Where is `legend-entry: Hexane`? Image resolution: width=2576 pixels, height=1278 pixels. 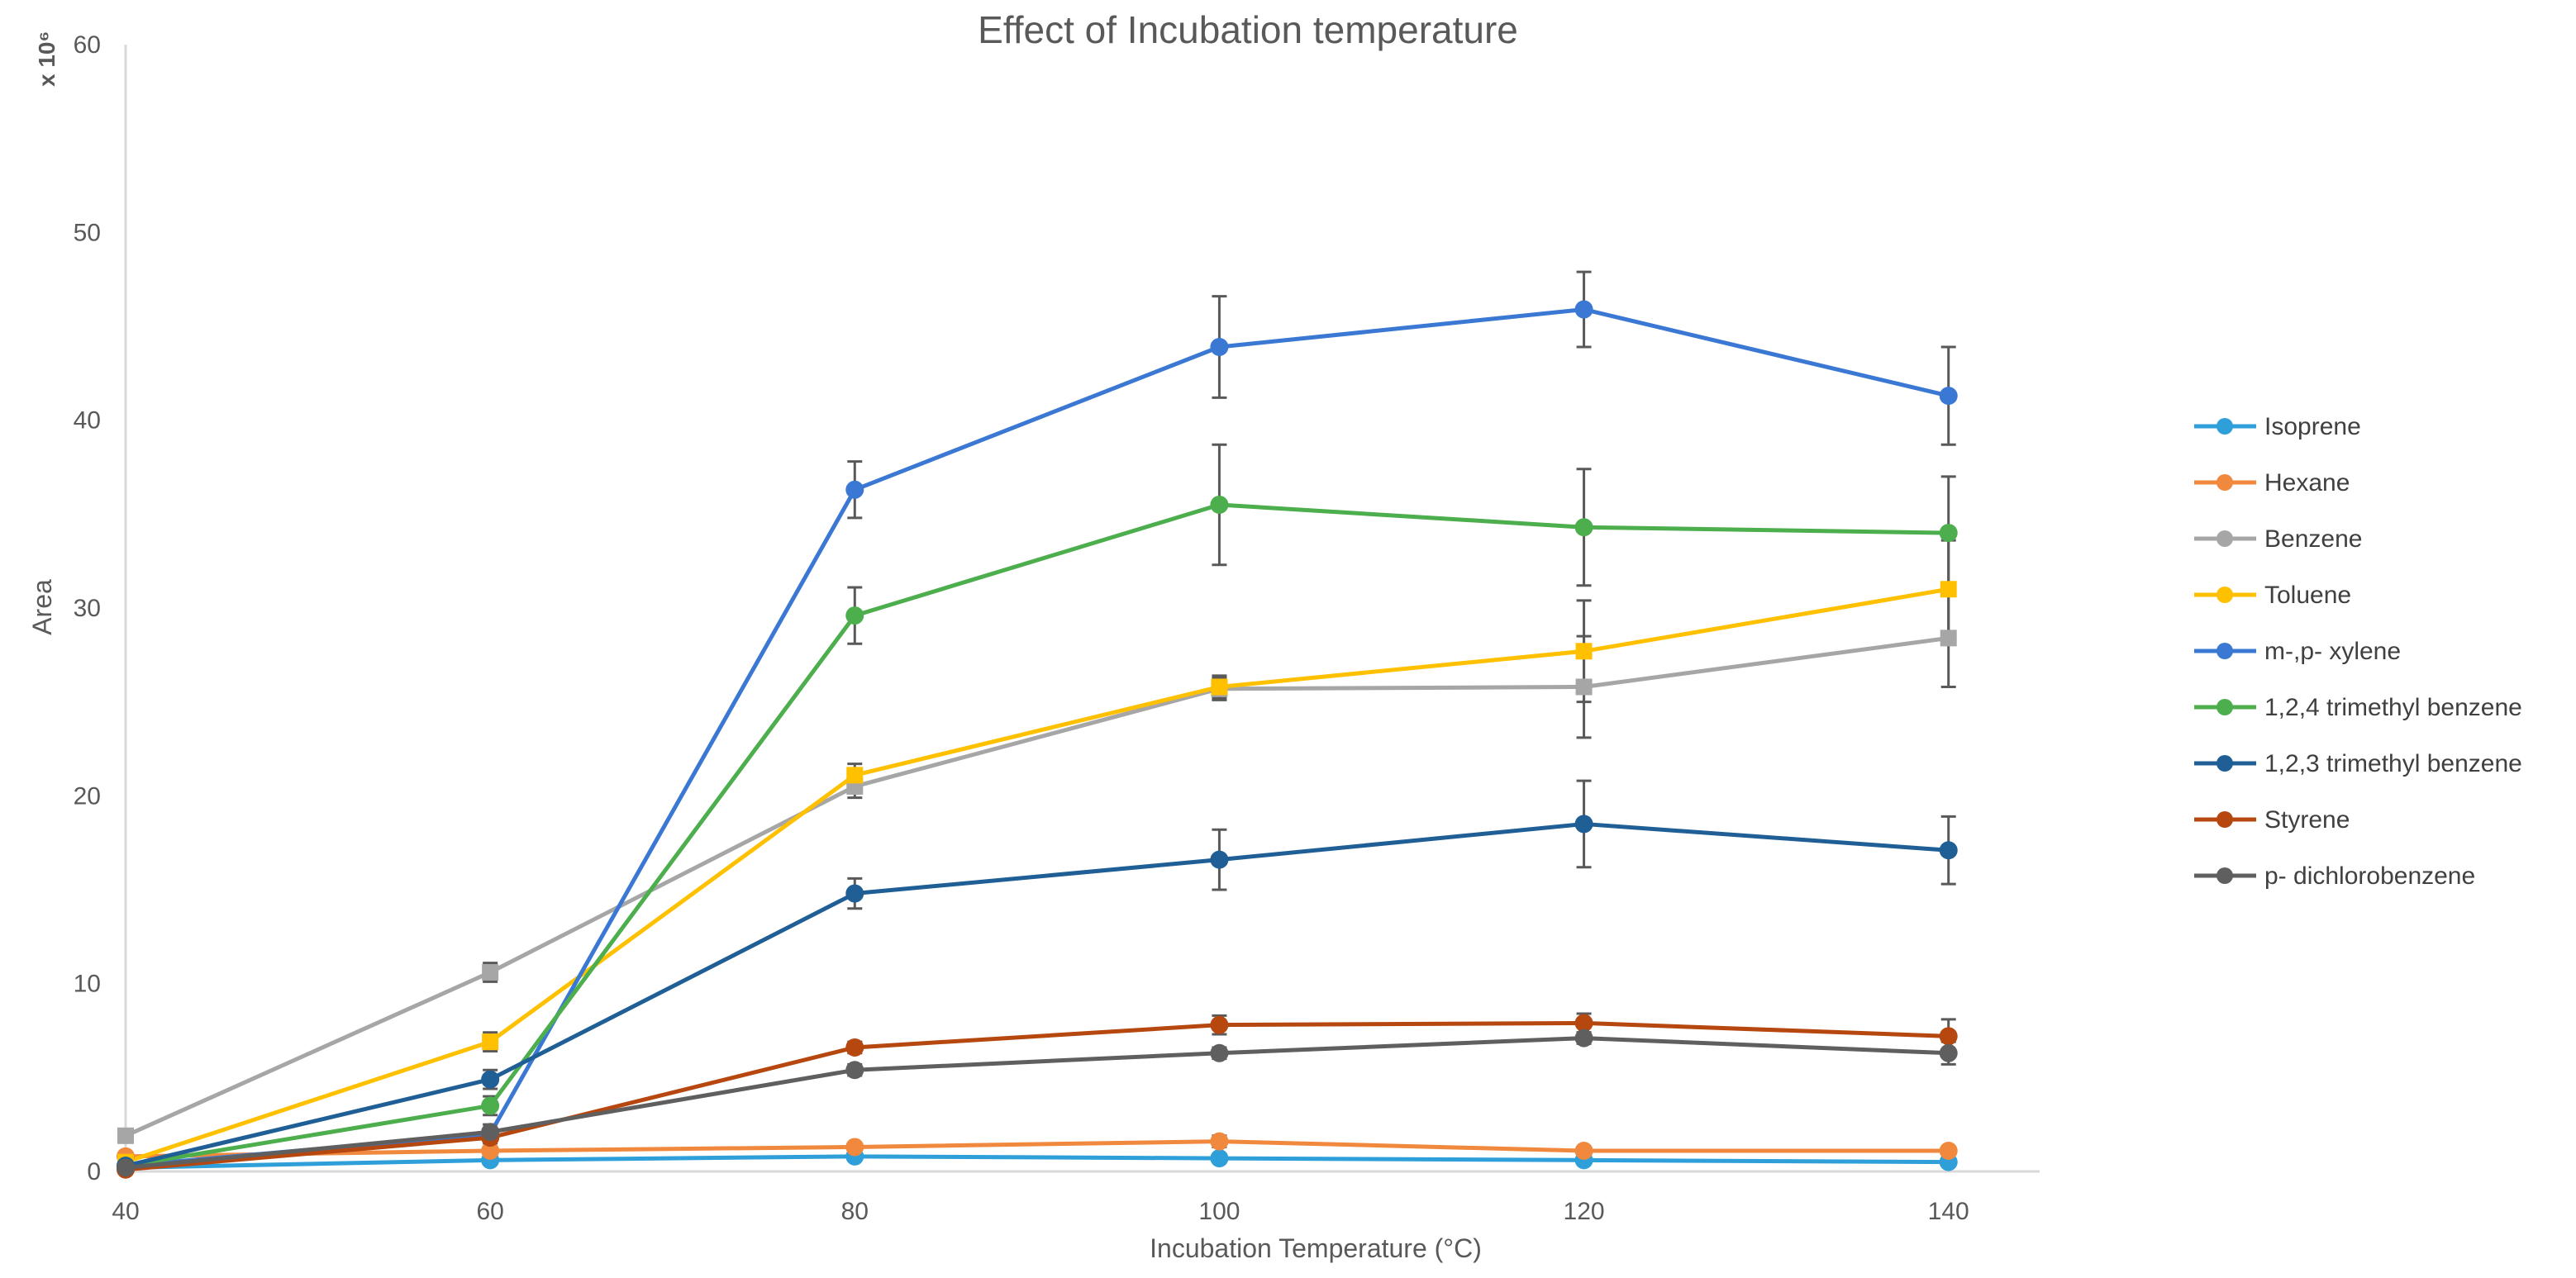 legend-entry: Hexane is located at coordinates (2272, 482).